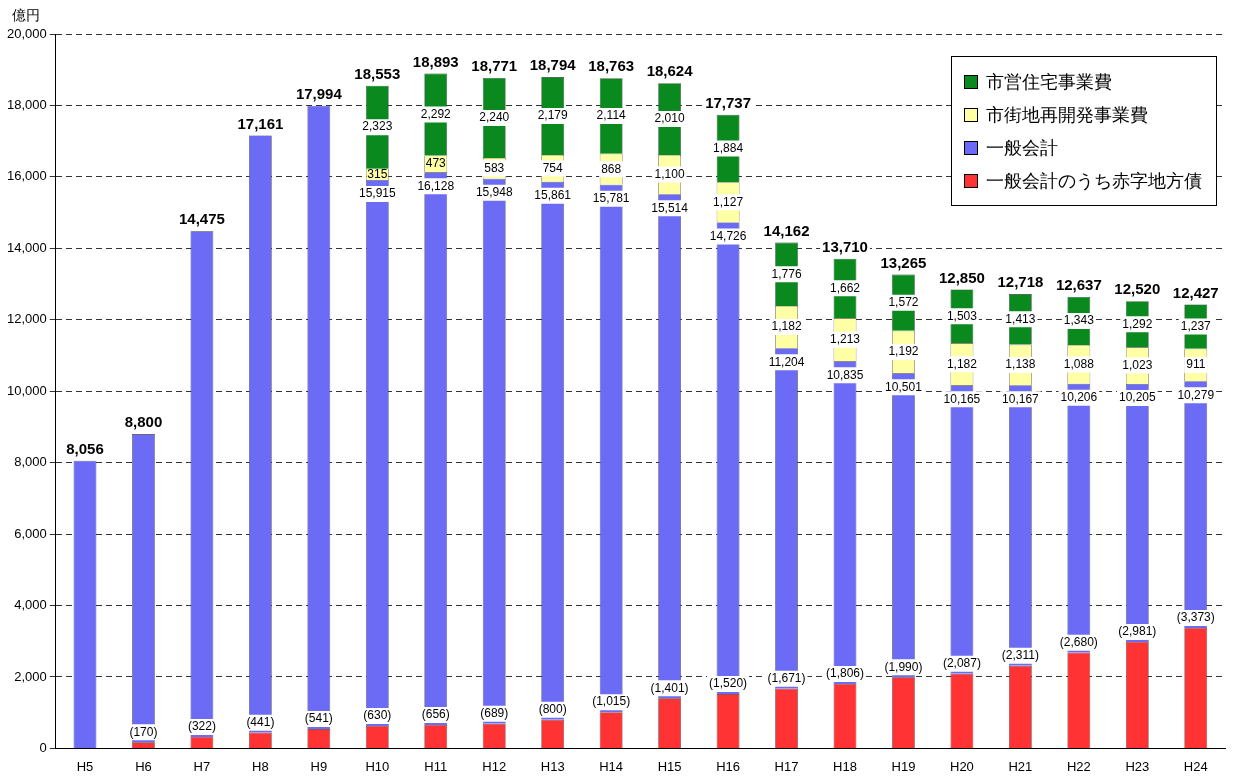 The width and height of the screenshot is (1237, 782). What do you see at coordinates (436, 766) in the screenshot?
I see `x-tick-label: H11` at bounding box center [436, 766].